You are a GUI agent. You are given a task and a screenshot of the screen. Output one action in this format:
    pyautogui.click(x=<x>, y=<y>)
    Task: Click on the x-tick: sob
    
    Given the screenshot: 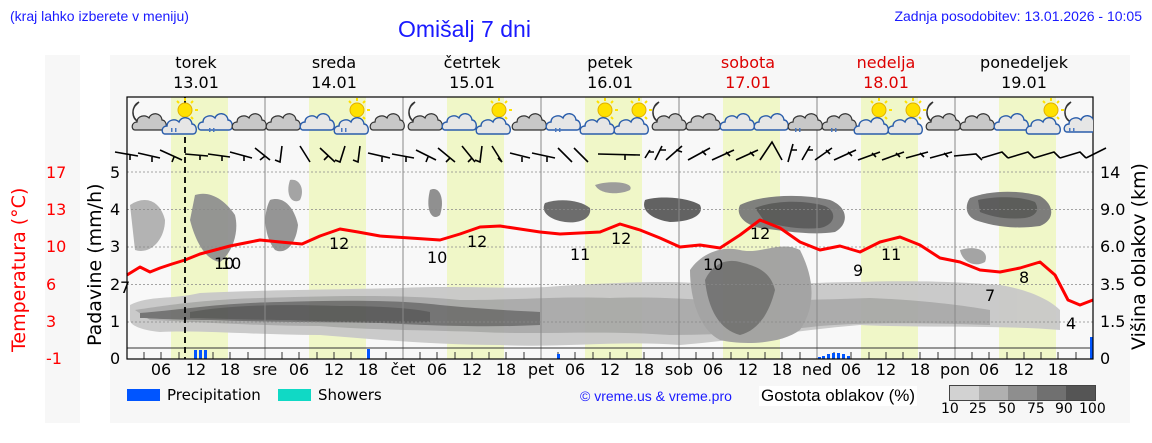 What is the action you would take?
    pyautogui.click(x=679, y=369)
    